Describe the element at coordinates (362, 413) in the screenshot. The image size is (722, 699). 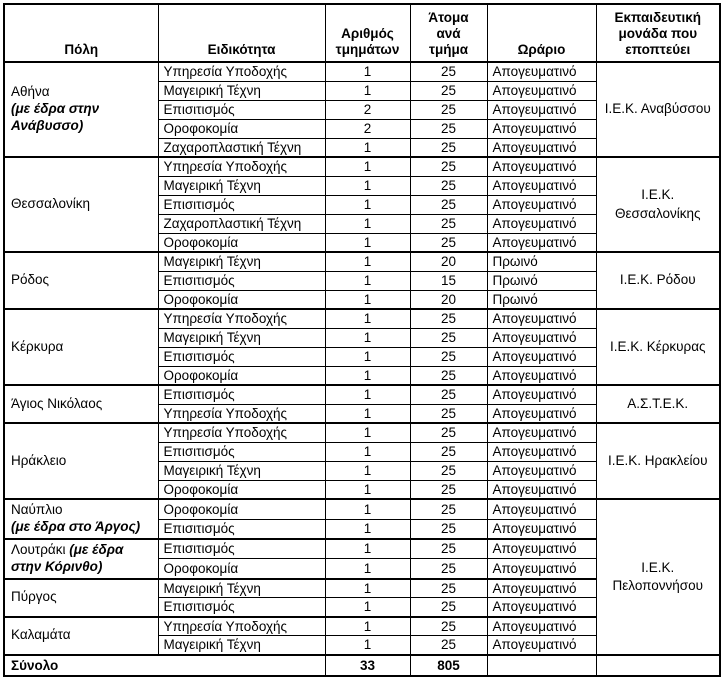
I see `table-row: Υπηρεσία Υποδοχής 1 25 Απογευματινό` at that location.